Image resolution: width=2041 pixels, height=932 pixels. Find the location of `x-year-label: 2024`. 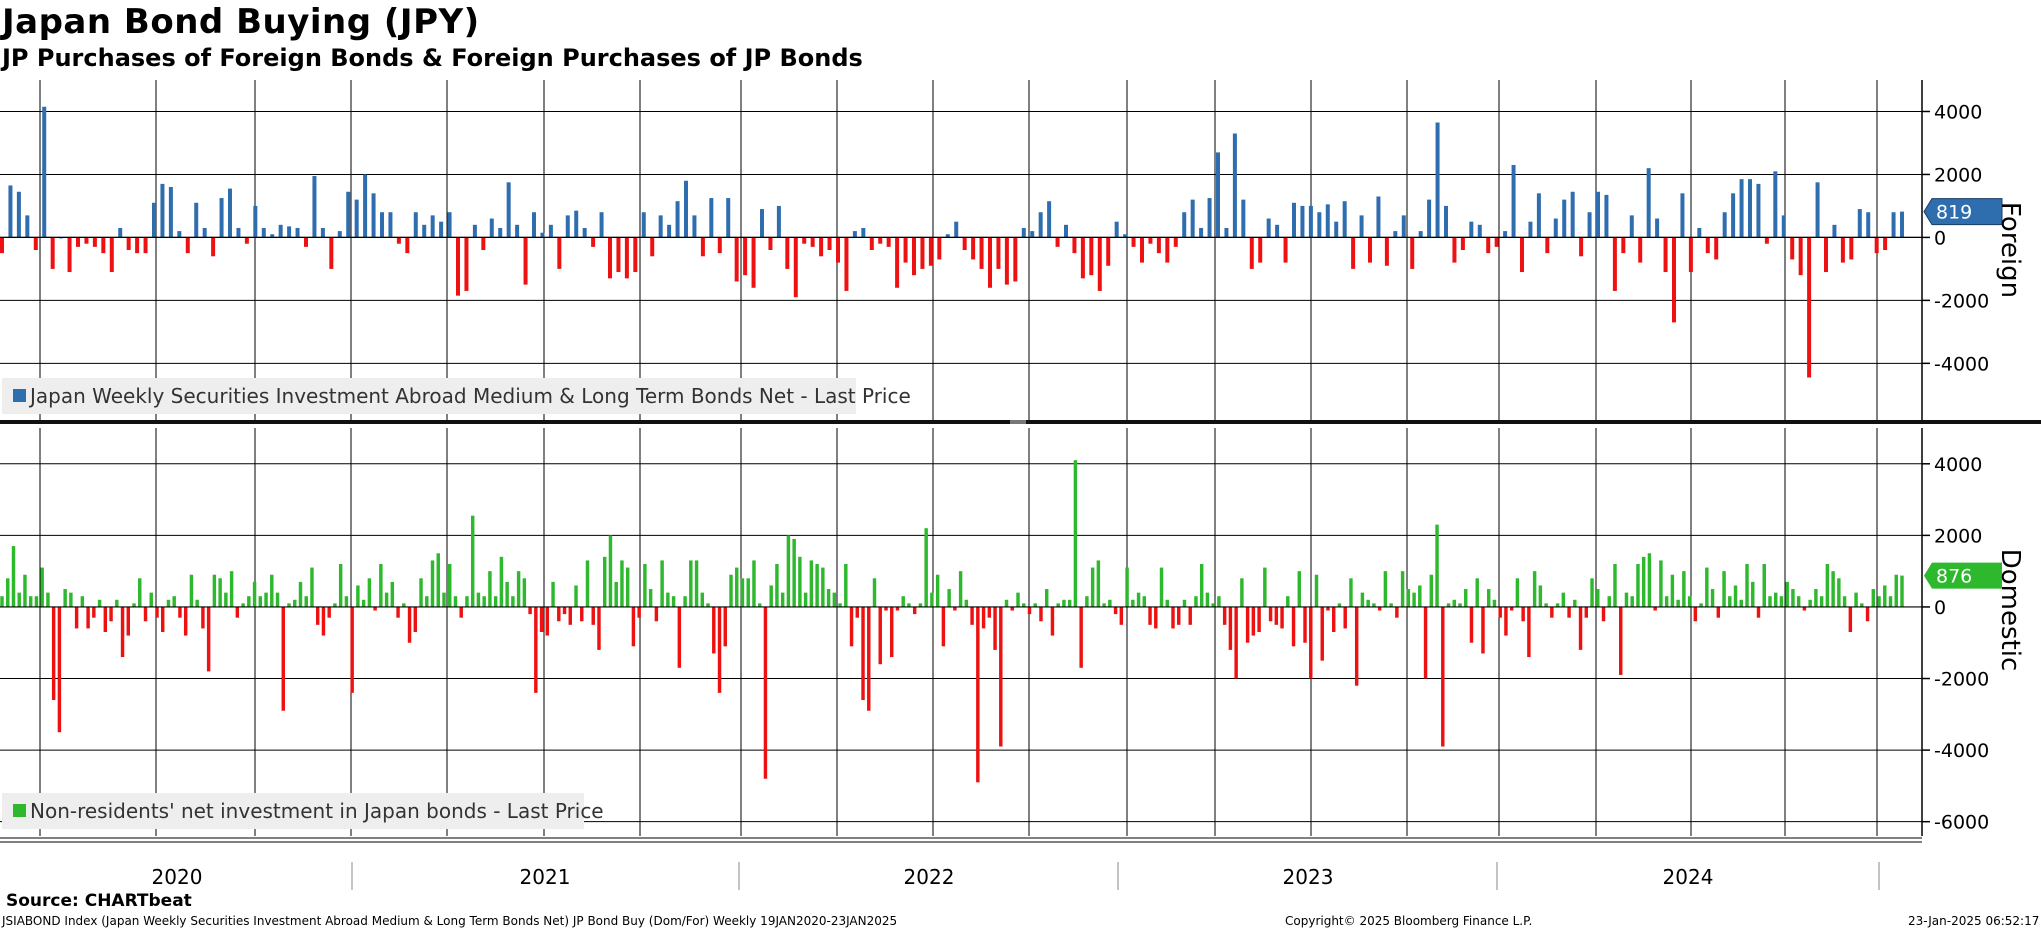

x-year-label: 2024 is located at coordinates (1688, 877).